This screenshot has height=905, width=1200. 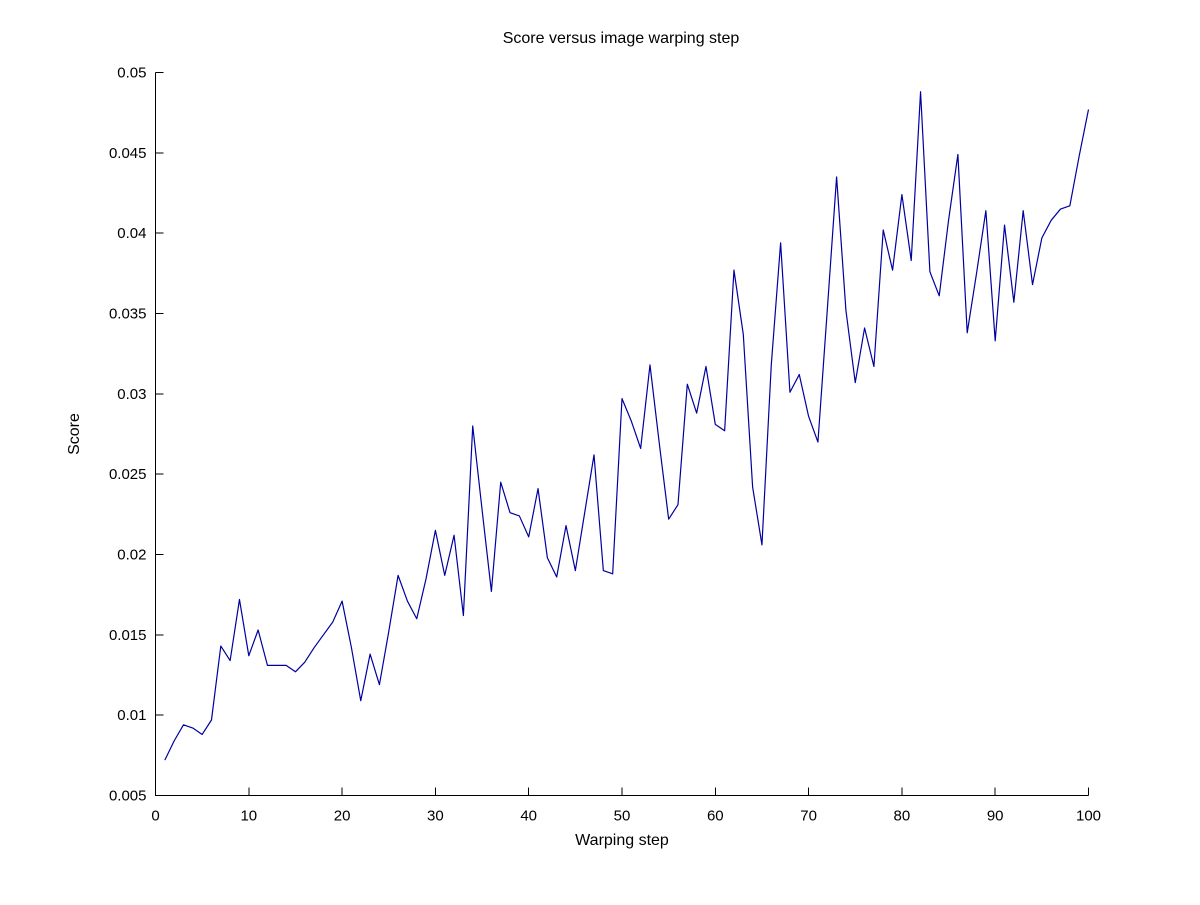 I want to click on x-tick-label: 0, so click(x=155, y=816).